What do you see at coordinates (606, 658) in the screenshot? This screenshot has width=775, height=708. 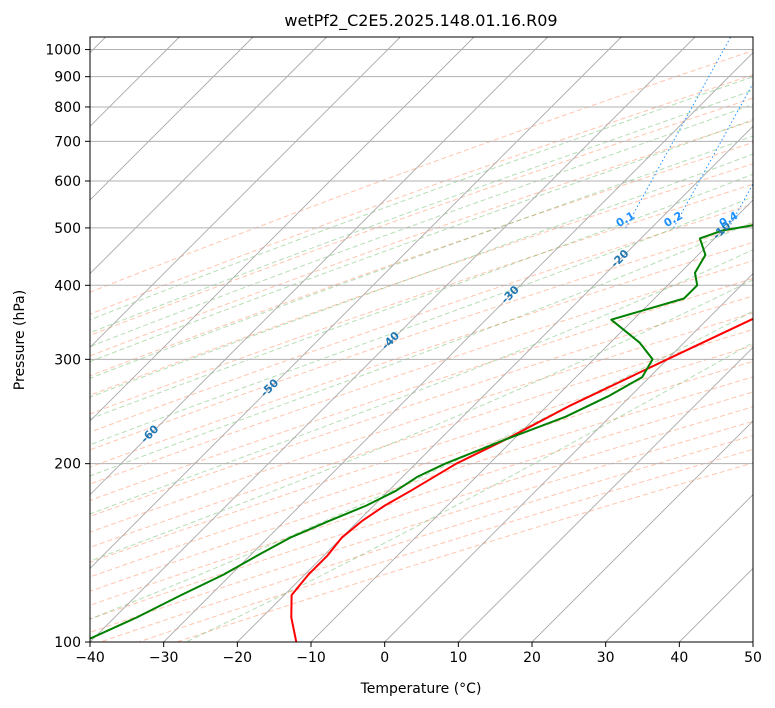 I see `x-tick-label: 30` at bounding box center [606, 658].